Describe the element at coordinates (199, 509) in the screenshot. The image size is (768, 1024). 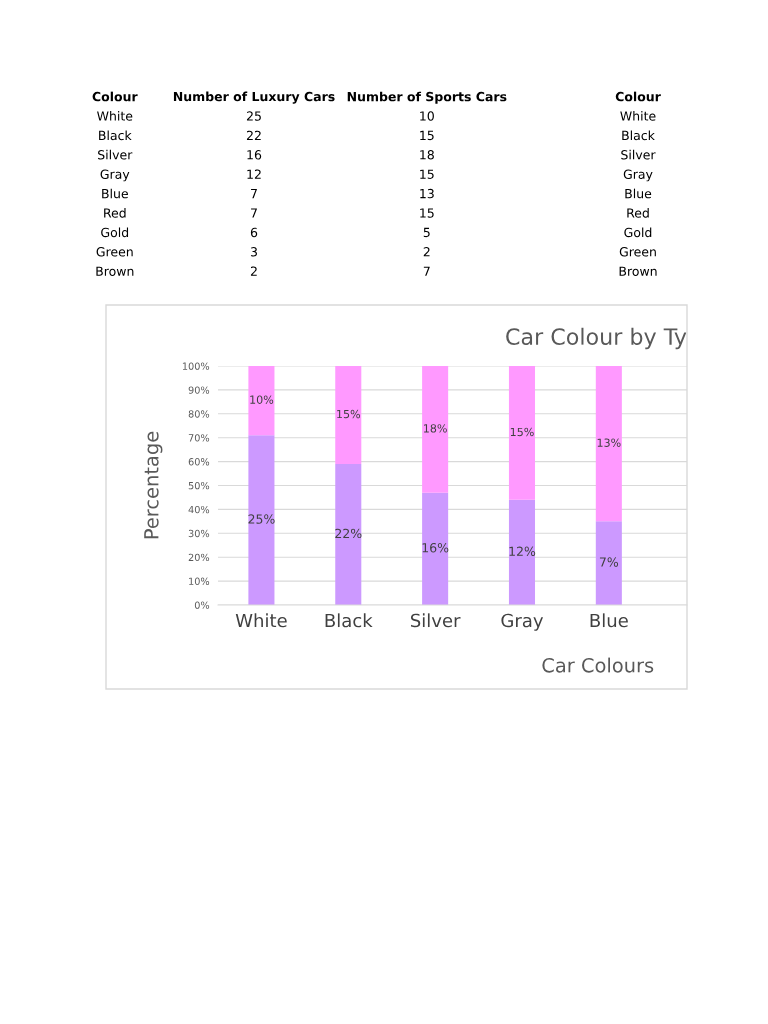
I see `y-tick-label: 40%` at that location.